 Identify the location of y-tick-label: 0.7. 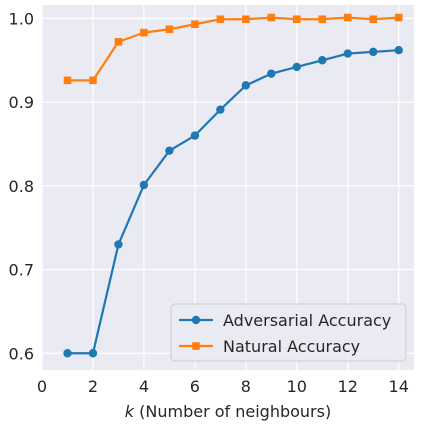
(21, 270).